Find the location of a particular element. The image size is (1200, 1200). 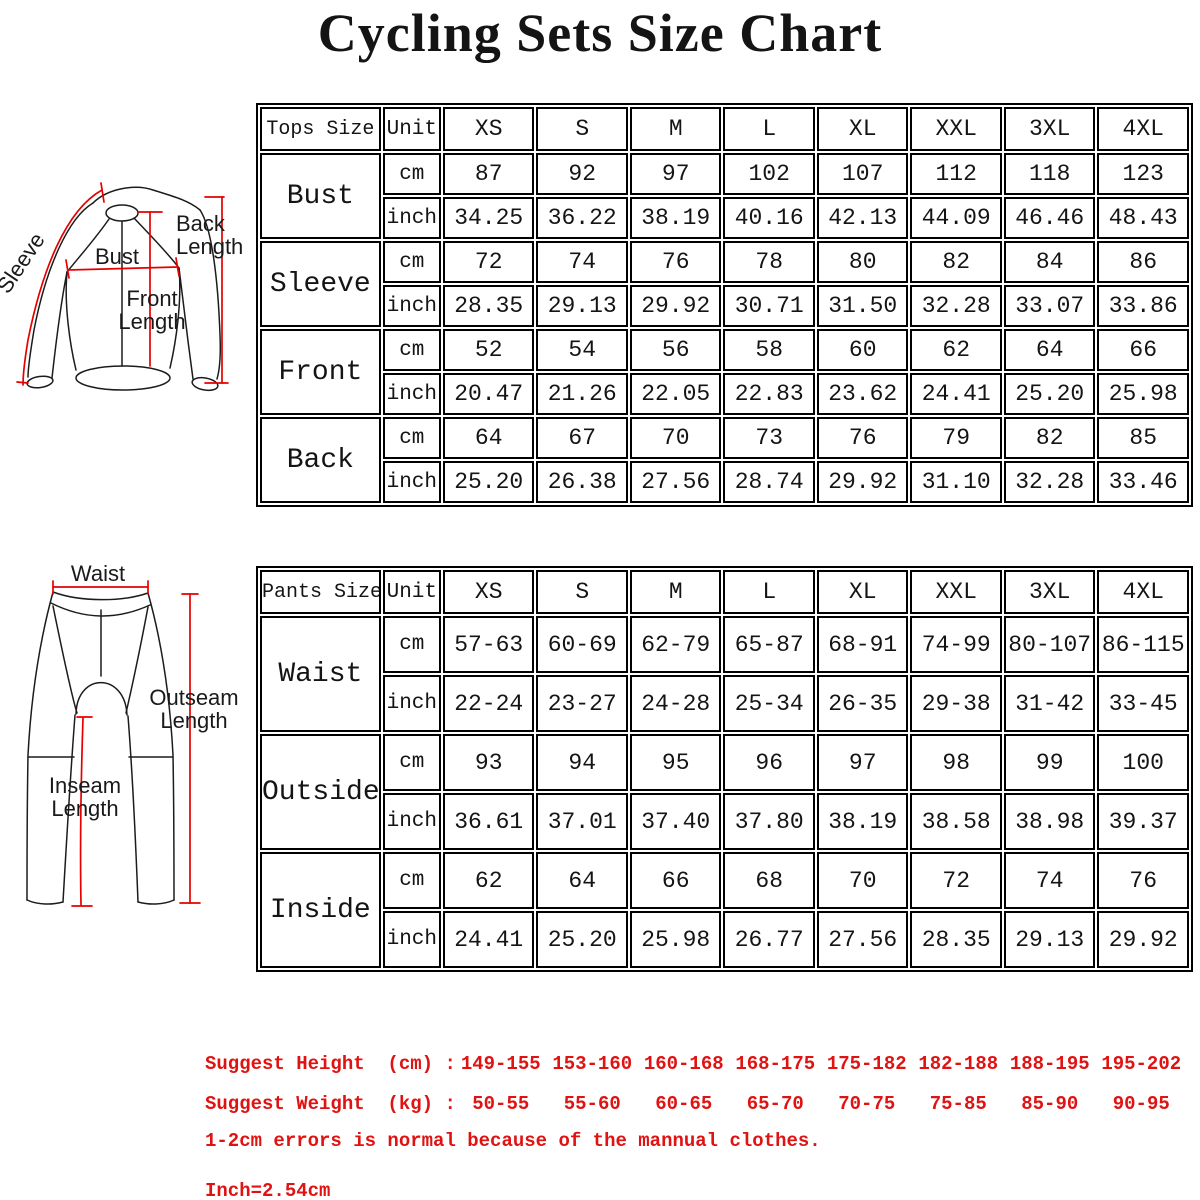

sleeve-measure-tick-top is located at coordinates (102, 192).